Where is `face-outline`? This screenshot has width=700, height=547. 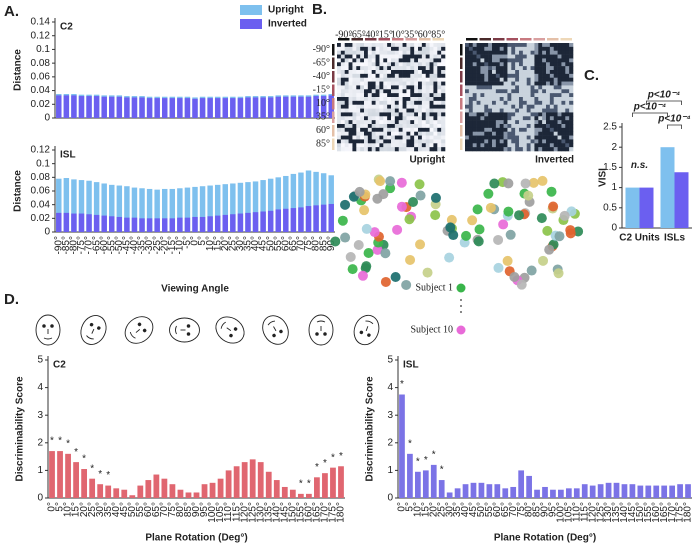
face-outline is located at coordinates (184, 330).